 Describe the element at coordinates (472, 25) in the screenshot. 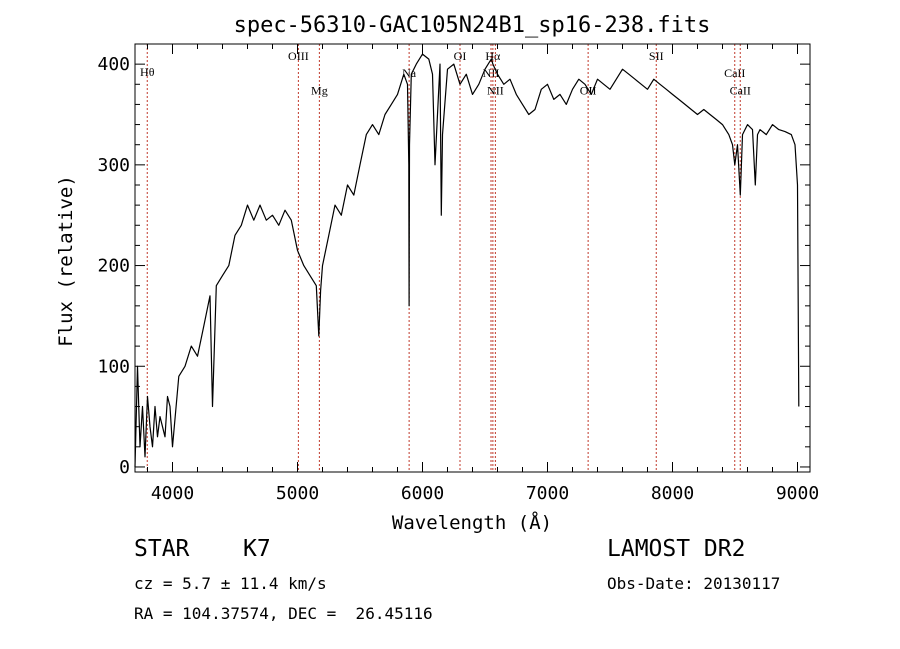

I see `chart-title: spec-56310-GAC105N24B1_sp16-238.fits` at that location.